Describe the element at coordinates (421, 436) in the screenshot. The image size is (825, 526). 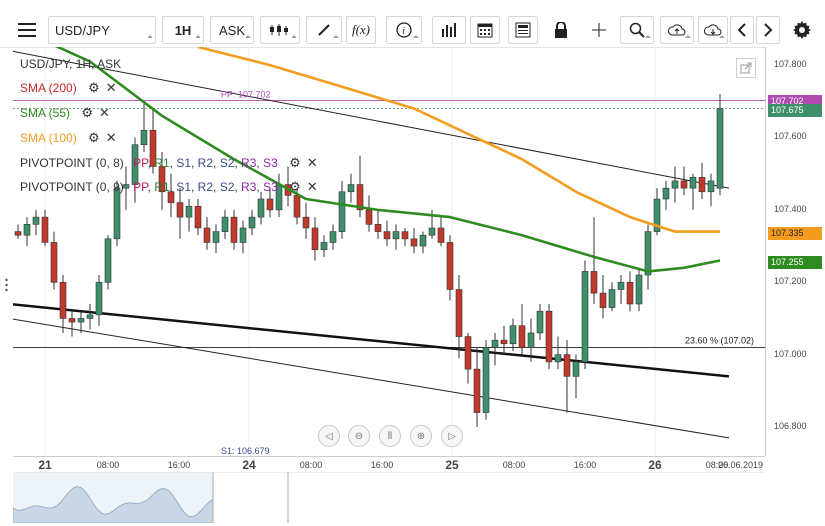
I see `zoom-in-icon: ⊕` at that location.